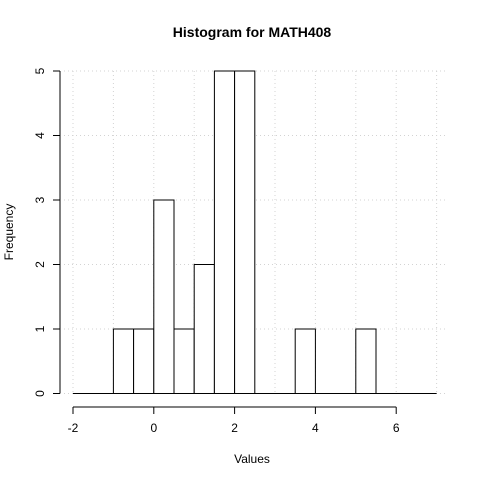 This screenshot has height=480, width=480. I want to click on chart-title: Histogram for MATH408, so click(252, 32).